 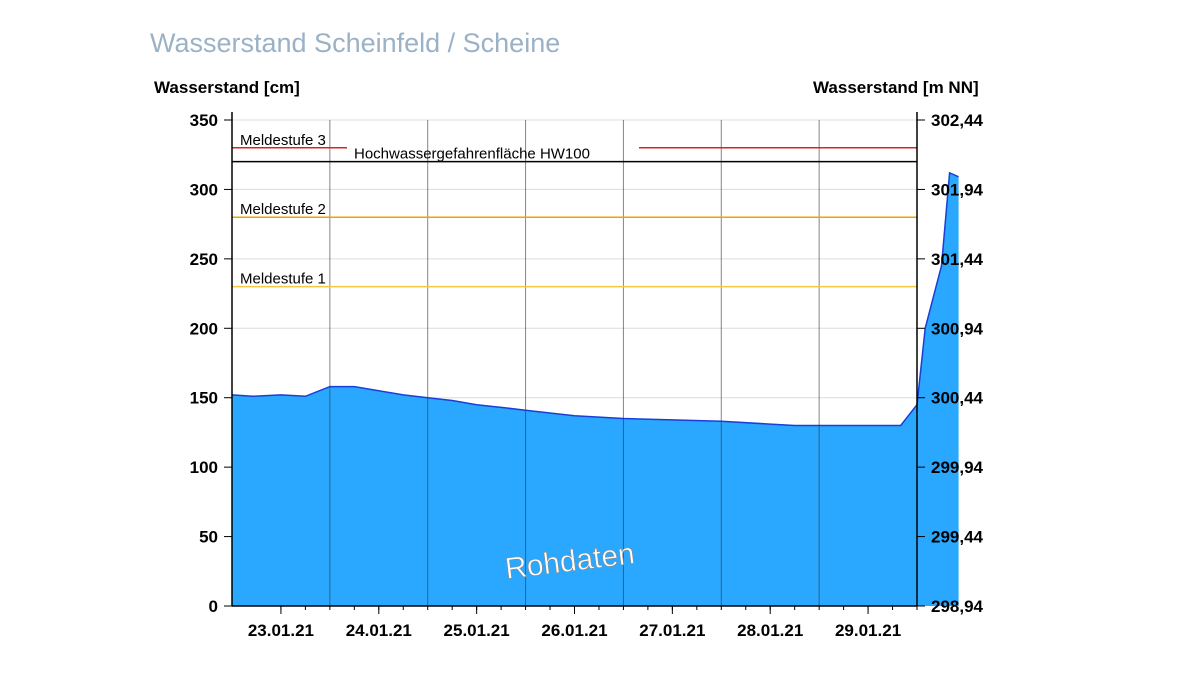 I want to click on y-tick-label-right: 301,94, so click(x=957, y=189).